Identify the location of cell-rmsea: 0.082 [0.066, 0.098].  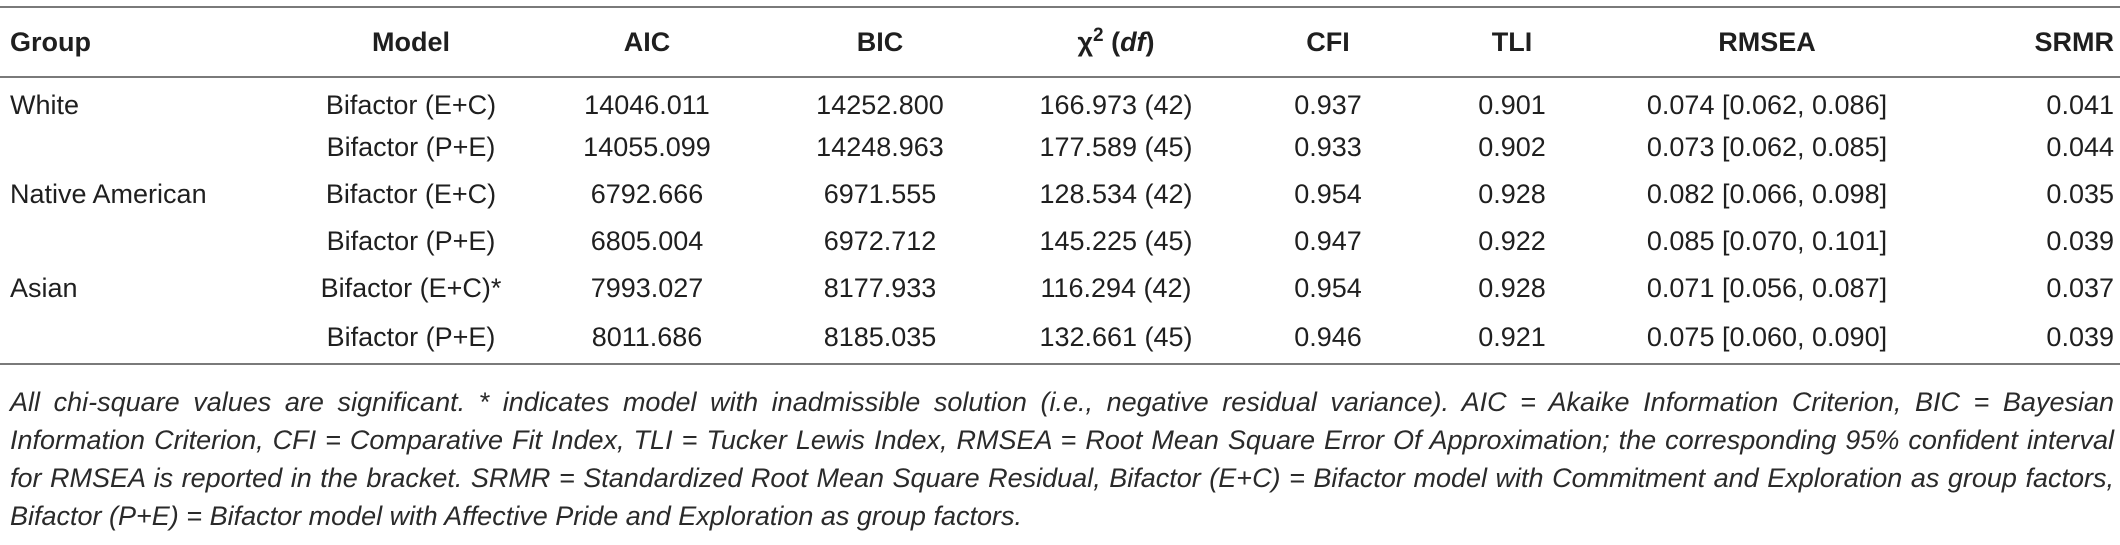
(1767, 194).